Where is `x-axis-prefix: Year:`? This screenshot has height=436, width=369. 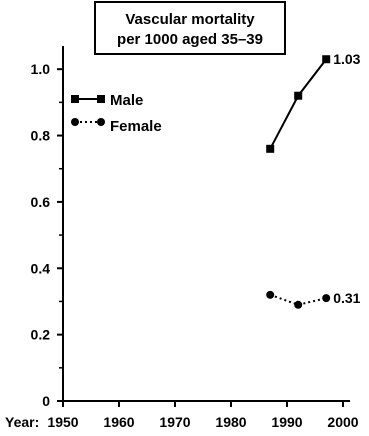
x-axis-prefix: Year: is located at coordinates (22, 422).